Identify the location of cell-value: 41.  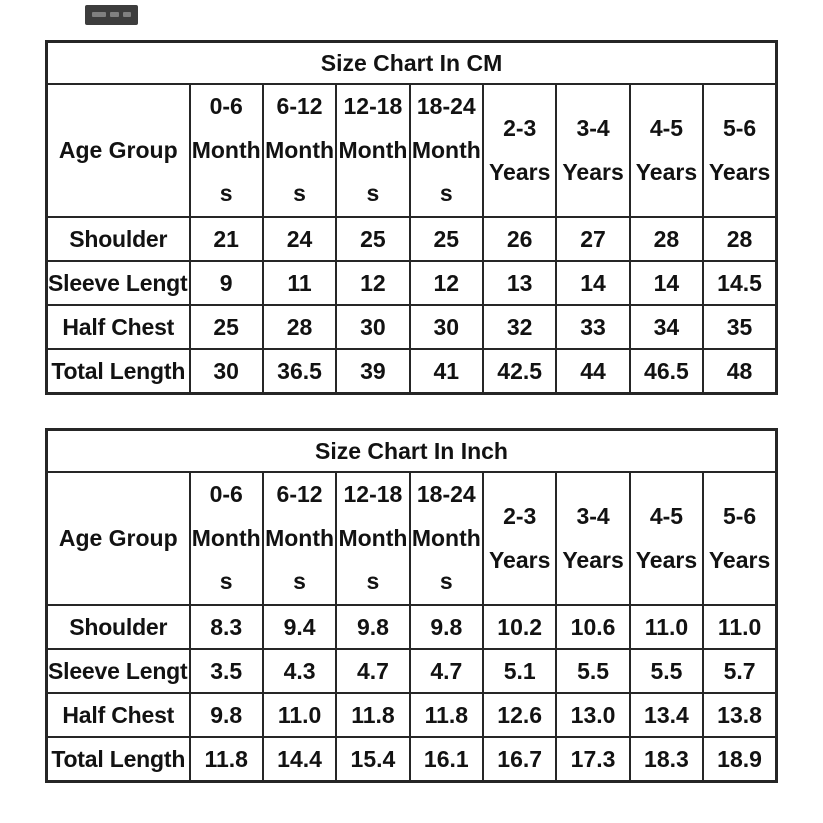
(446, 371).